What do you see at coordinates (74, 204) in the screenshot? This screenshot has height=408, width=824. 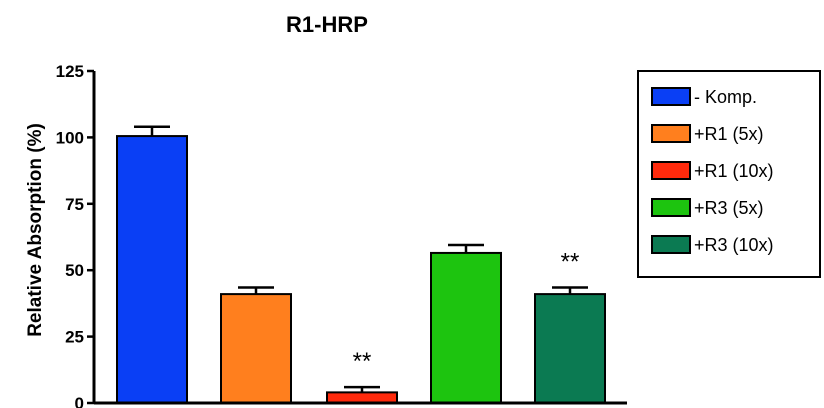 I see `y-tick-label: 75` at bounding box center [74, 204].